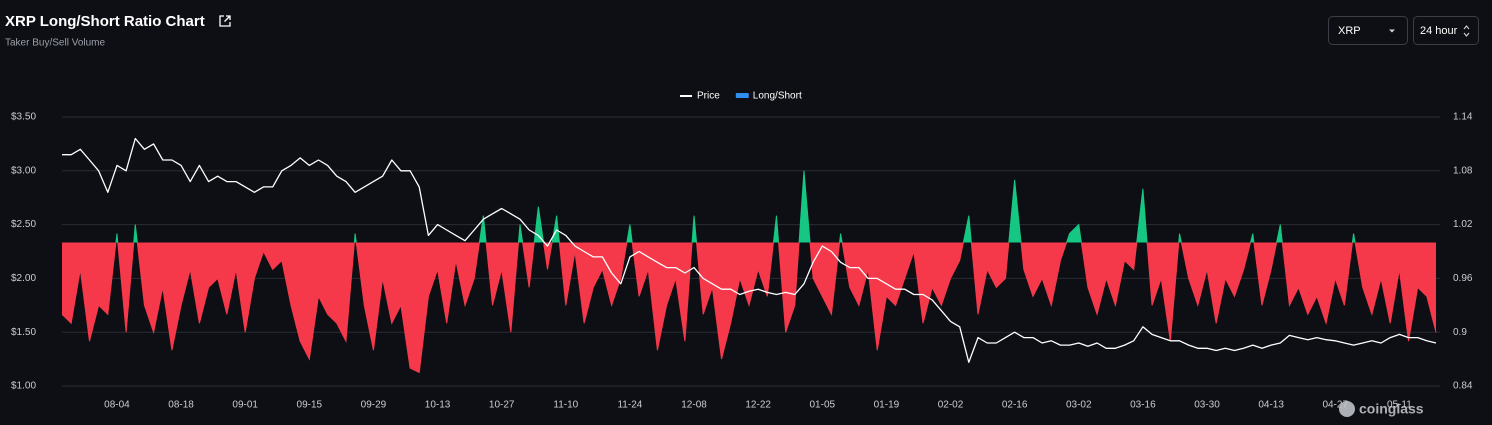 The width and height of the screenshot is (1492, 425). I want to click on x-tick-label: 09-29, so click(374, 405).